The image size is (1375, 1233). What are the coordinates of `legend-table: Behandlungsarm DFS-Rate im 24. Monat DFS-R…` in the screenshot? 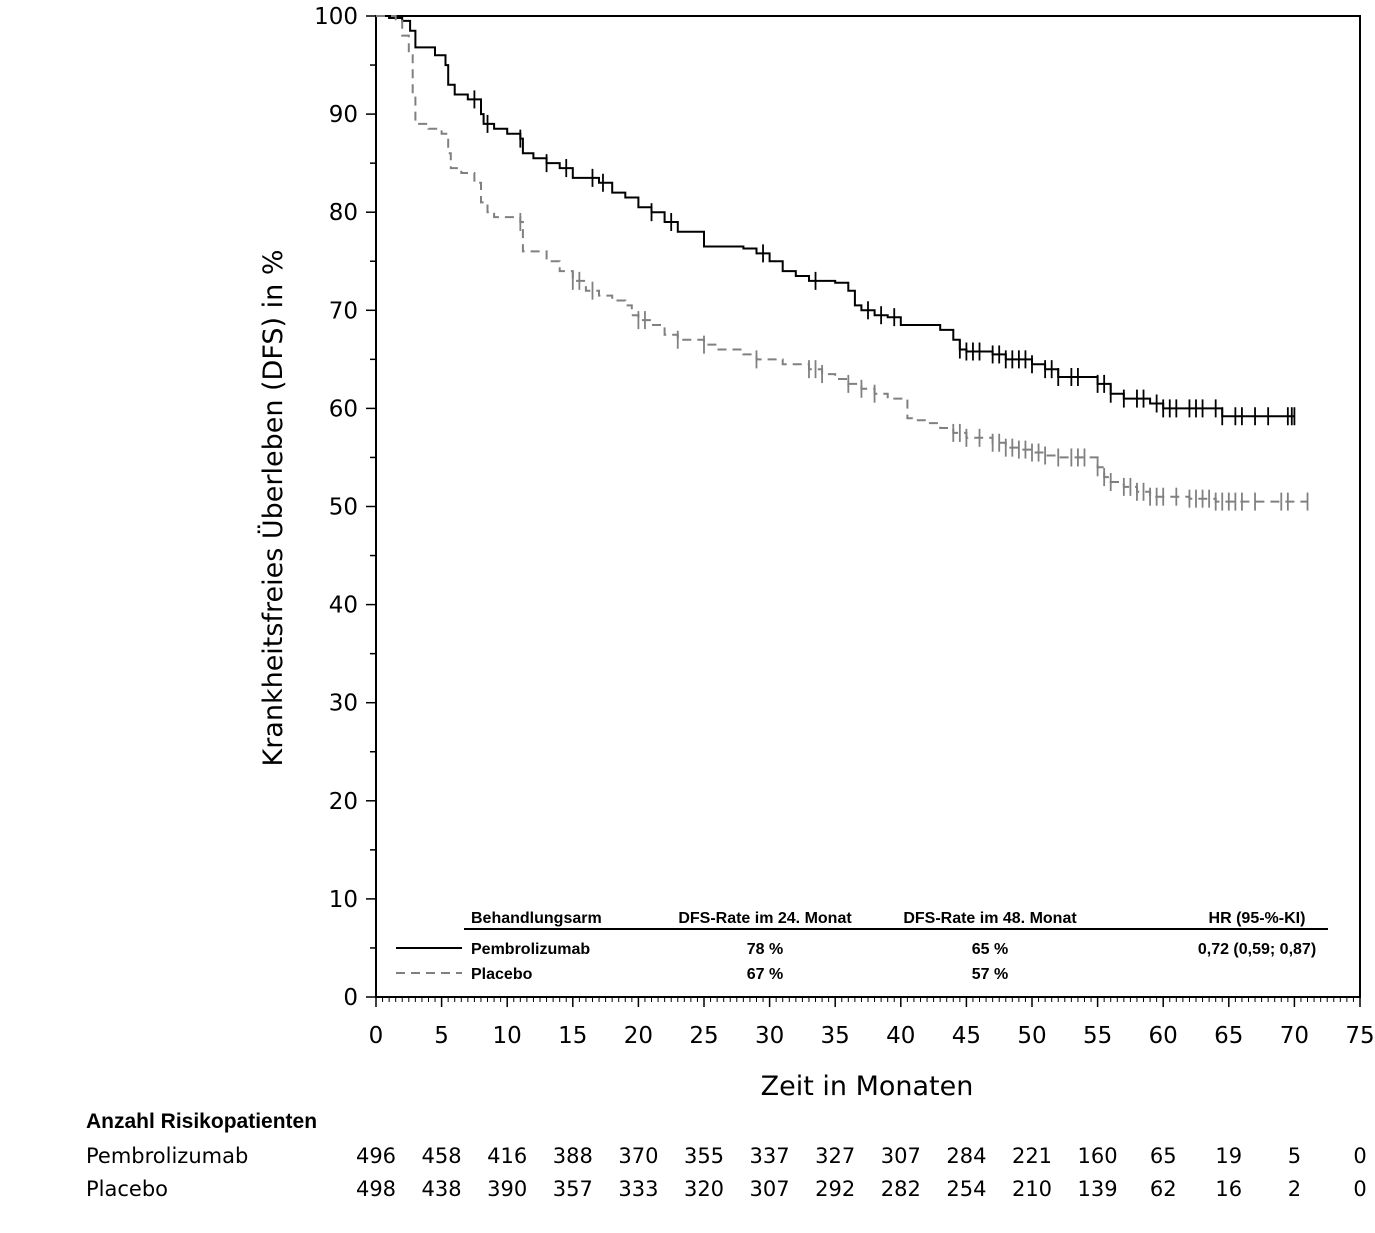 It's located at (862, 946).